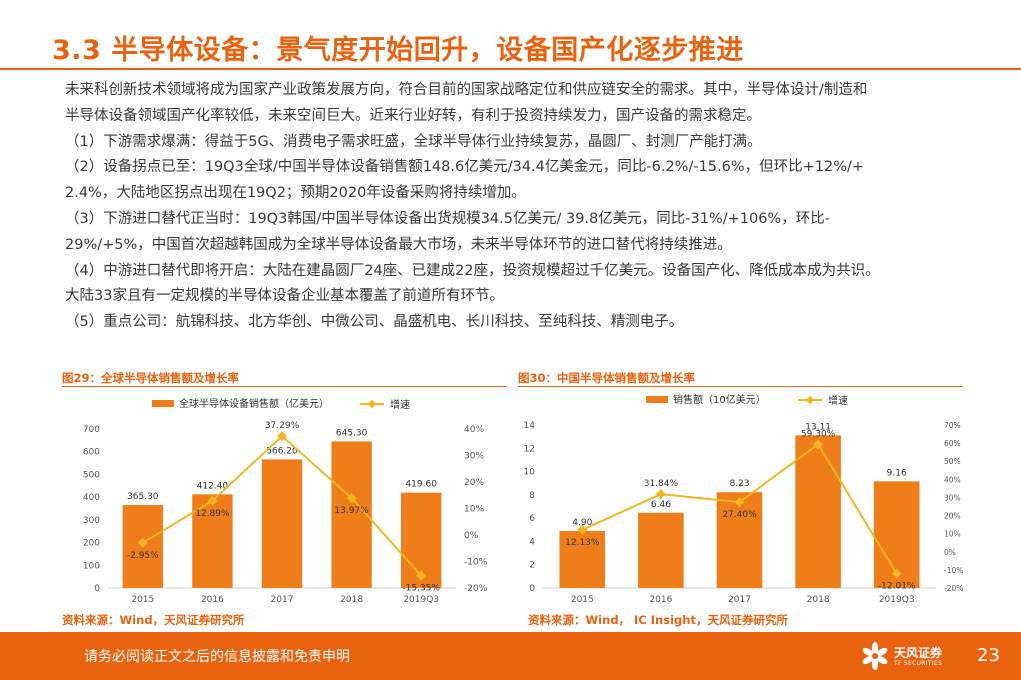  I want to click on bar-value-label: 4.90, so click(582, 523).